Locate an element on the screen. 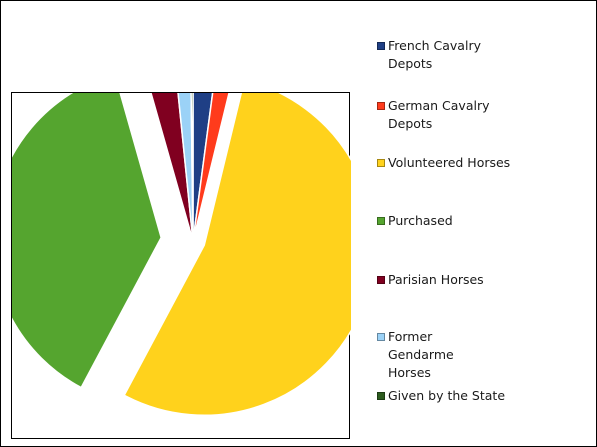  legend-item: Volunteered Horses is located at coordinates (477, 163).